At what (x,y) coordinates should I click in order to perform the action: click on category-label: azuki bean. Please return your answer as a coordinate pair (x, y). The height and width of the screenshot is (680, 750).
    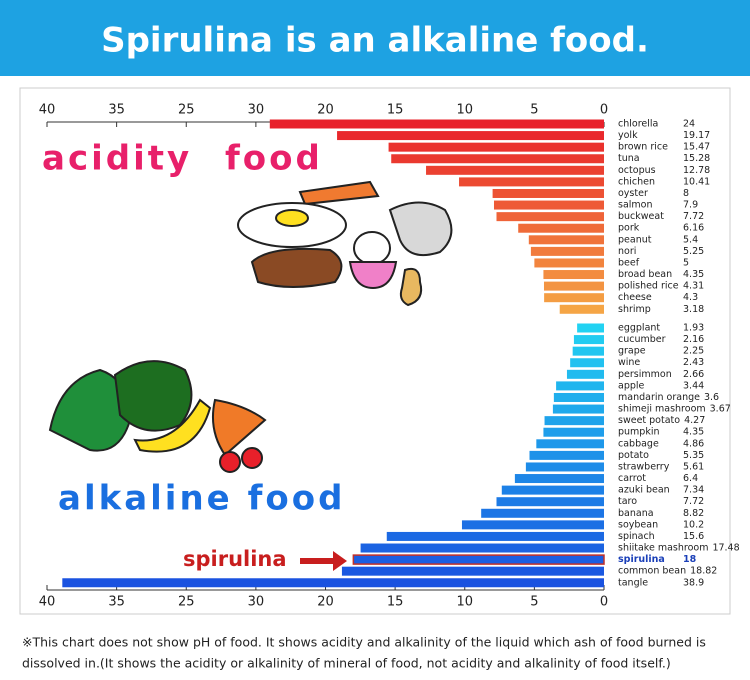
    Looking at the image, I should click on (644, 490).